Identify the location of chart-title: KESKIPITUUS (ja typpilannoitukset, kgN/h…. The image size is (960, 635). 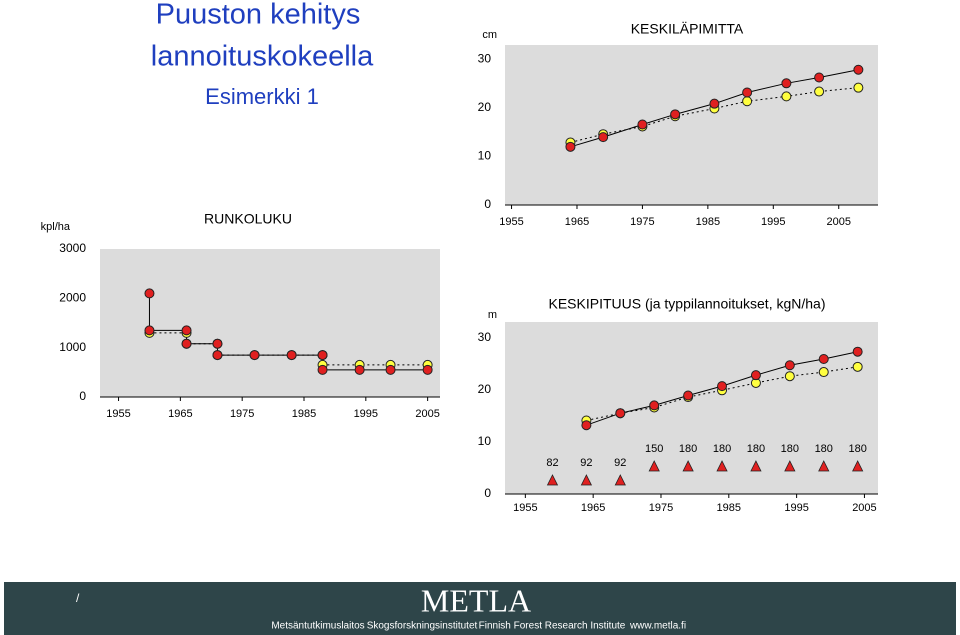
(686, 304).